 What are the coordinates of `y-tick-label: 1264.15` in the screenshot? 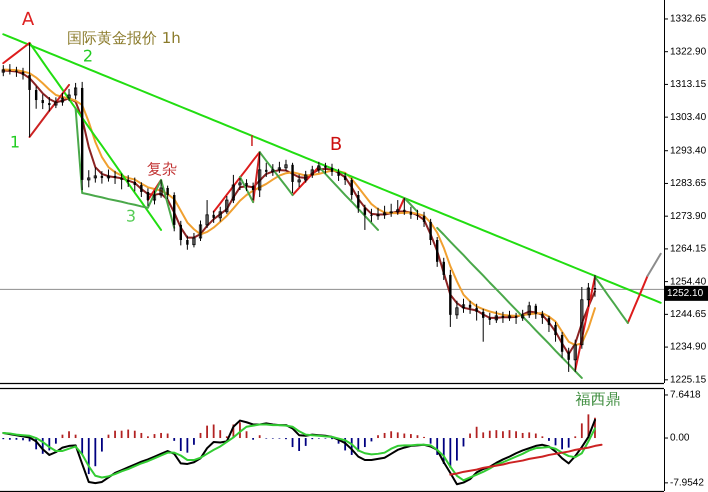 It's located at (688, 249).